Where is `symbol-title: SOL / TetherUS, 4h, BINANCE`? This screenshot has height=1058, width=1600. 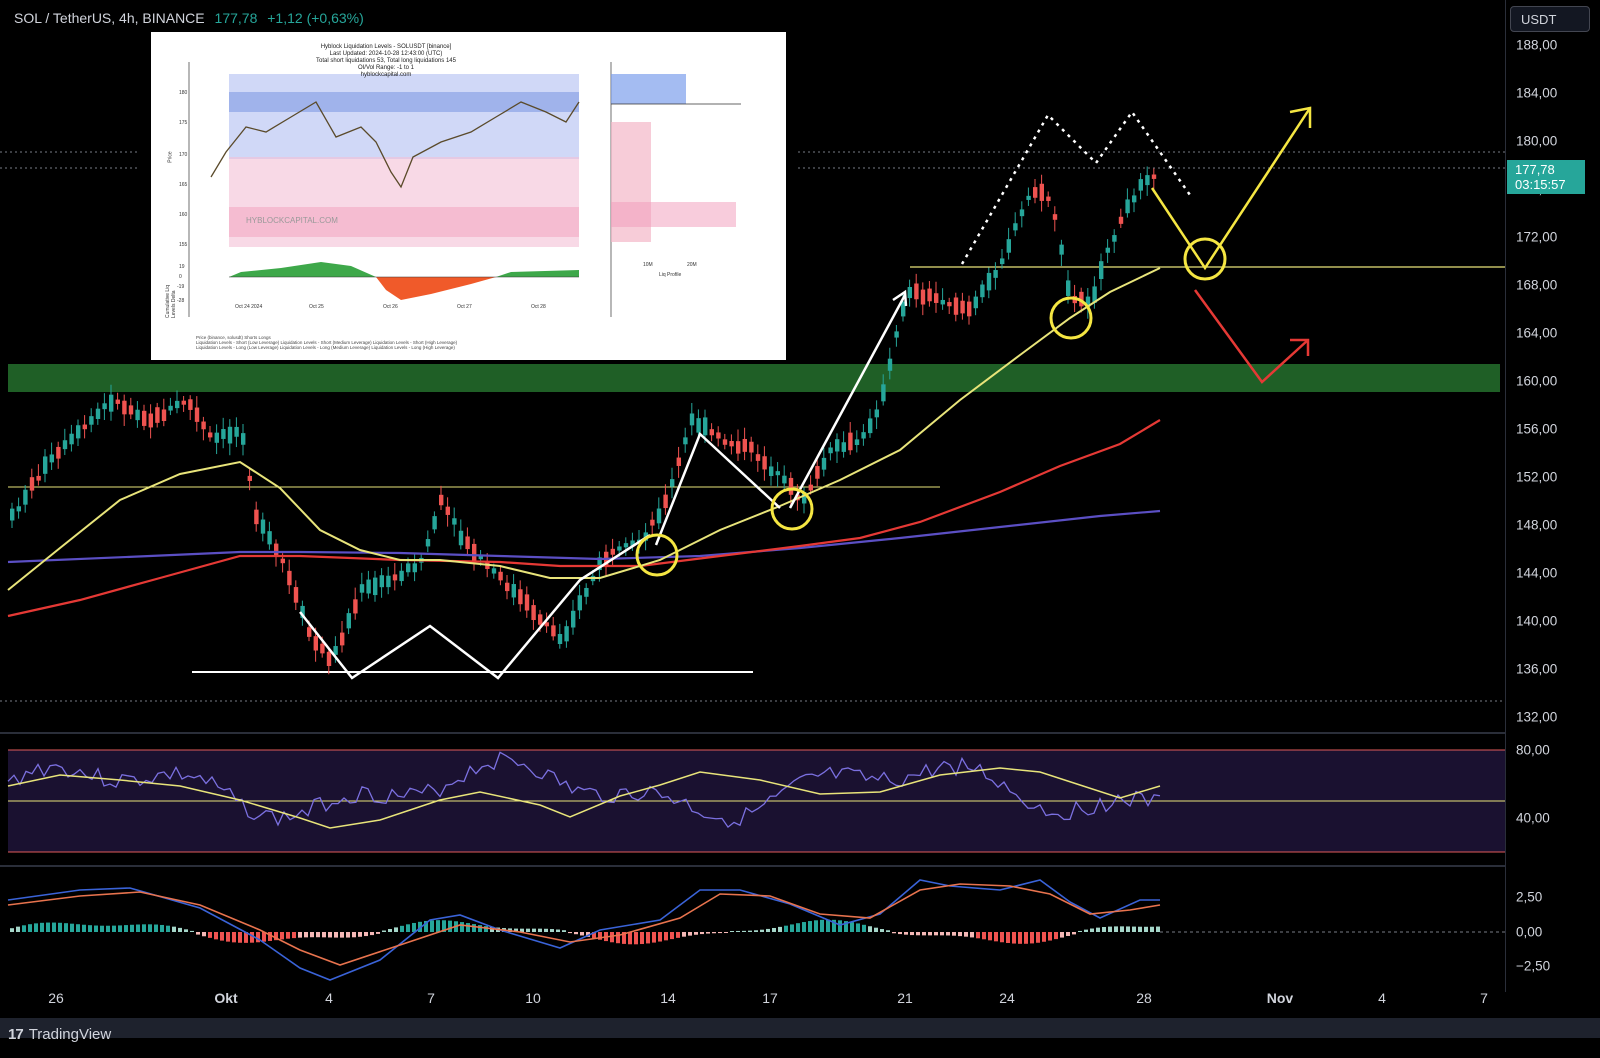 symbol-title: SOL / TetherUS, 4h, BINANCE is located at coordinates (109, 18).